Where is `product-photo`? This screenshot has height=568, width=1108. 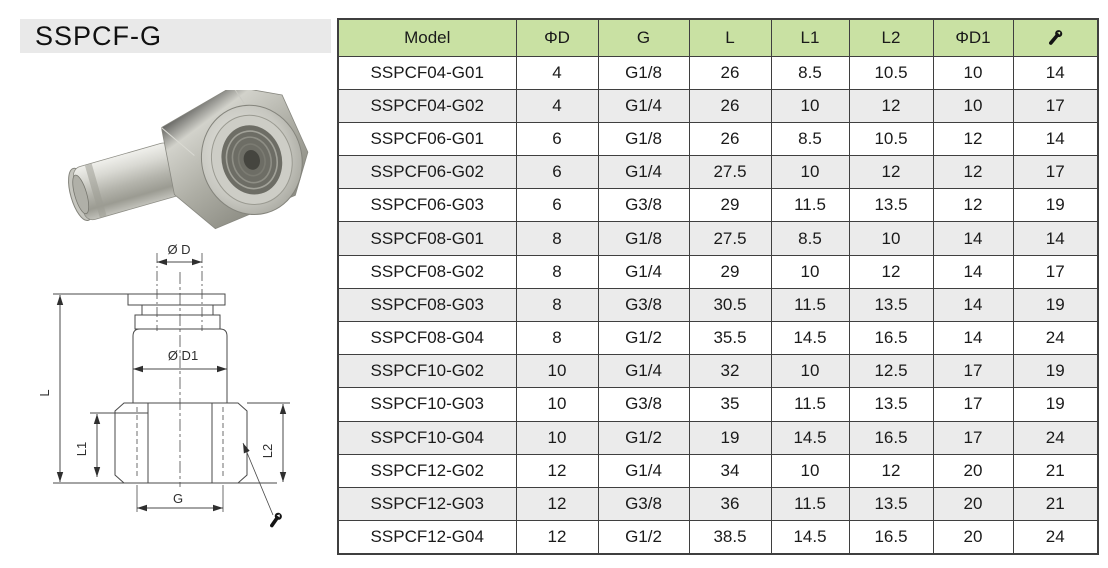
product-photo is located at coordinates (187, 163).